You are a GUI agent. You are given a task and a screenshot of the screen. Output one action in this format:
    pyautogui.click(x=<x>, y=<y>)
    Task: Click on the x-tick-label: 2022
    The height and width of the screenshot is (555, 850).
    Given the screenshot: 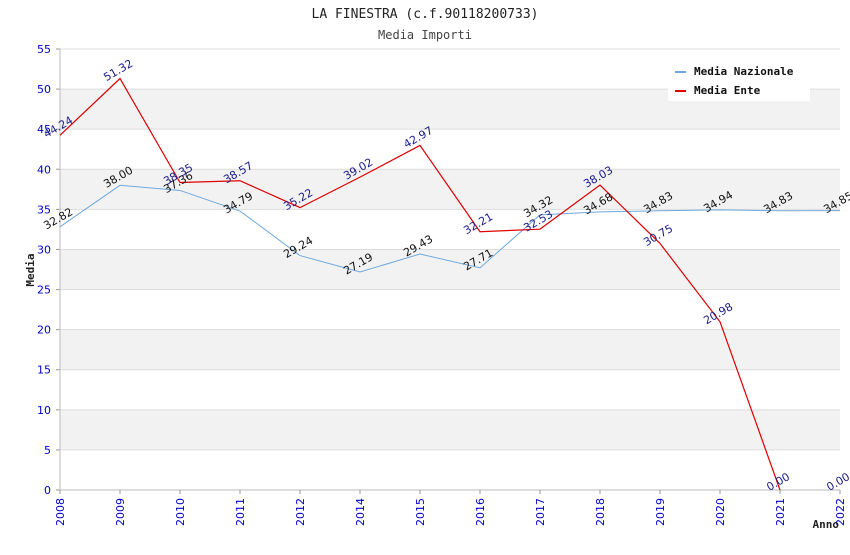 What is the action you would take?
    pyautogui.click(x=840, y=512)
    